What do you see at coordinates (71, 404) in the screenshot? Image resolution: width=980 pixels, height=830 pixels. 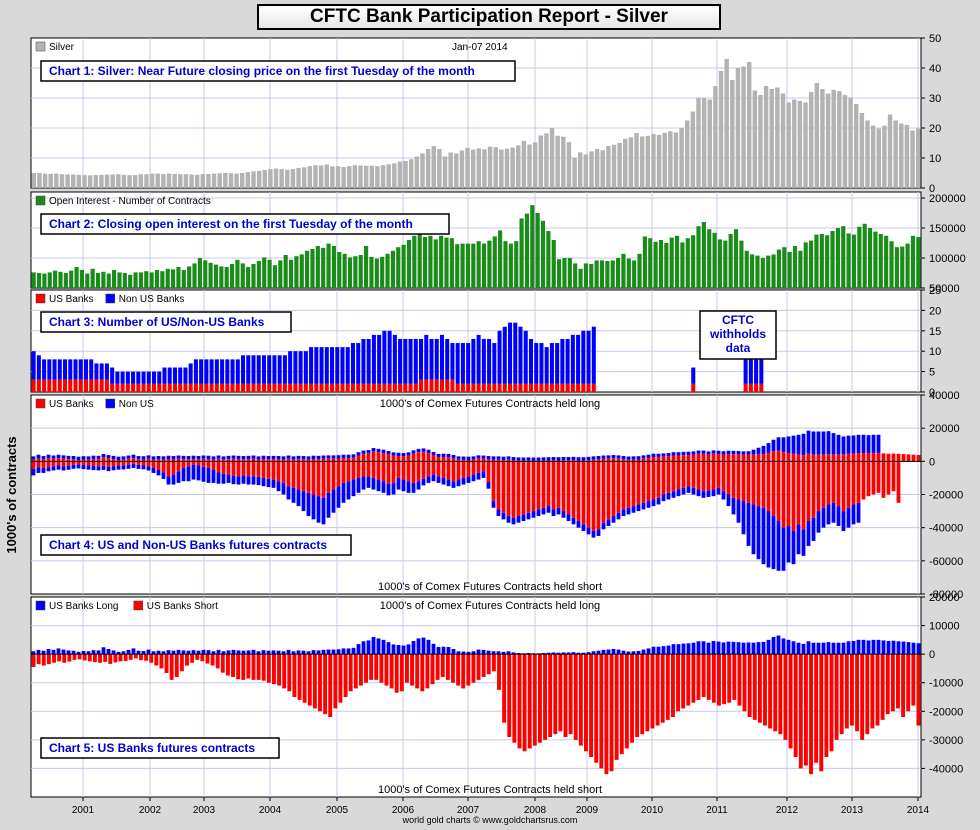 I see `legend-entry: US Banks` at bounding box center [71, 404].